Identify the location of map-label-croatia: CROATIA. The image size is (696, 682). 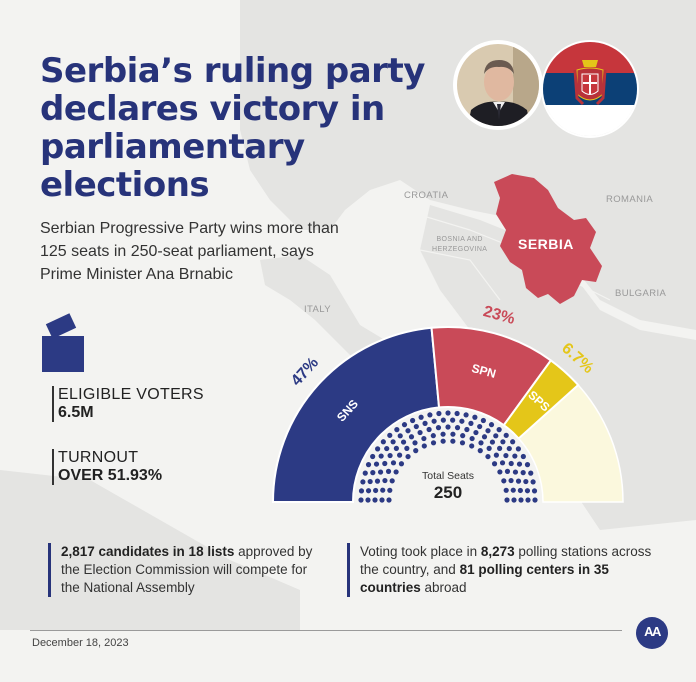
(426, 195).